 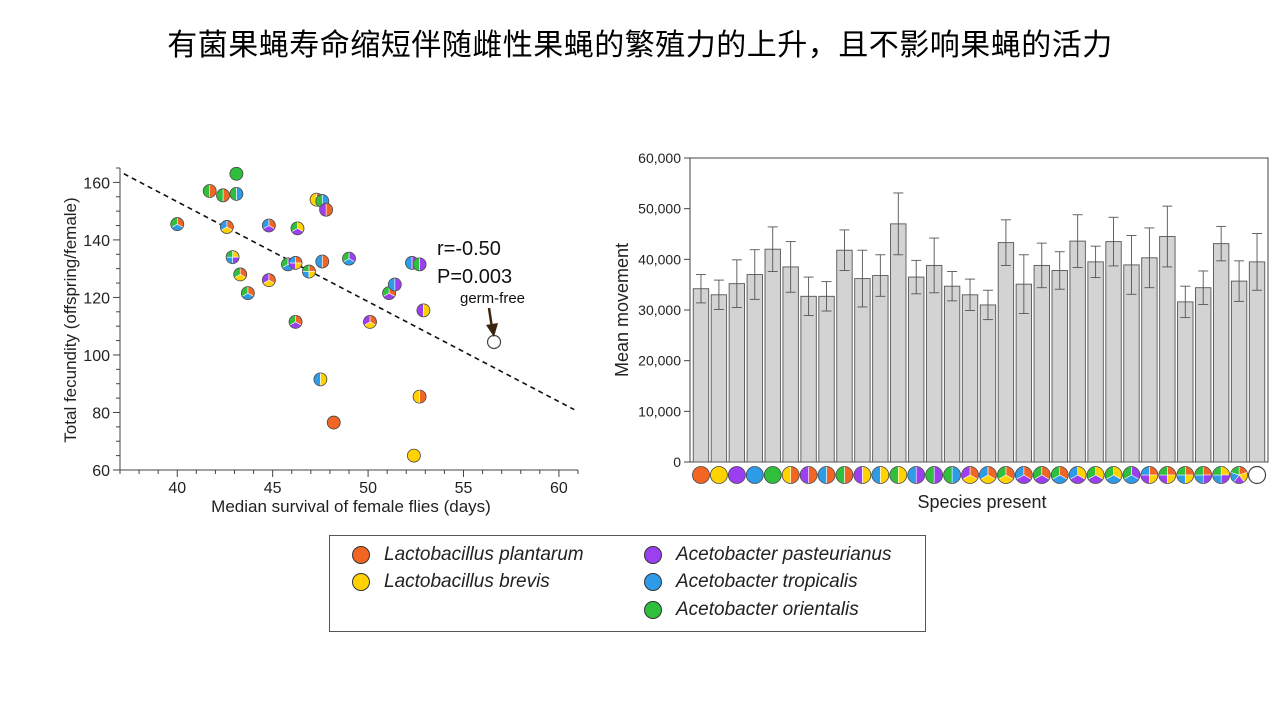 I want to click on tropicalis-color-icon, so click(x=653, y=582).